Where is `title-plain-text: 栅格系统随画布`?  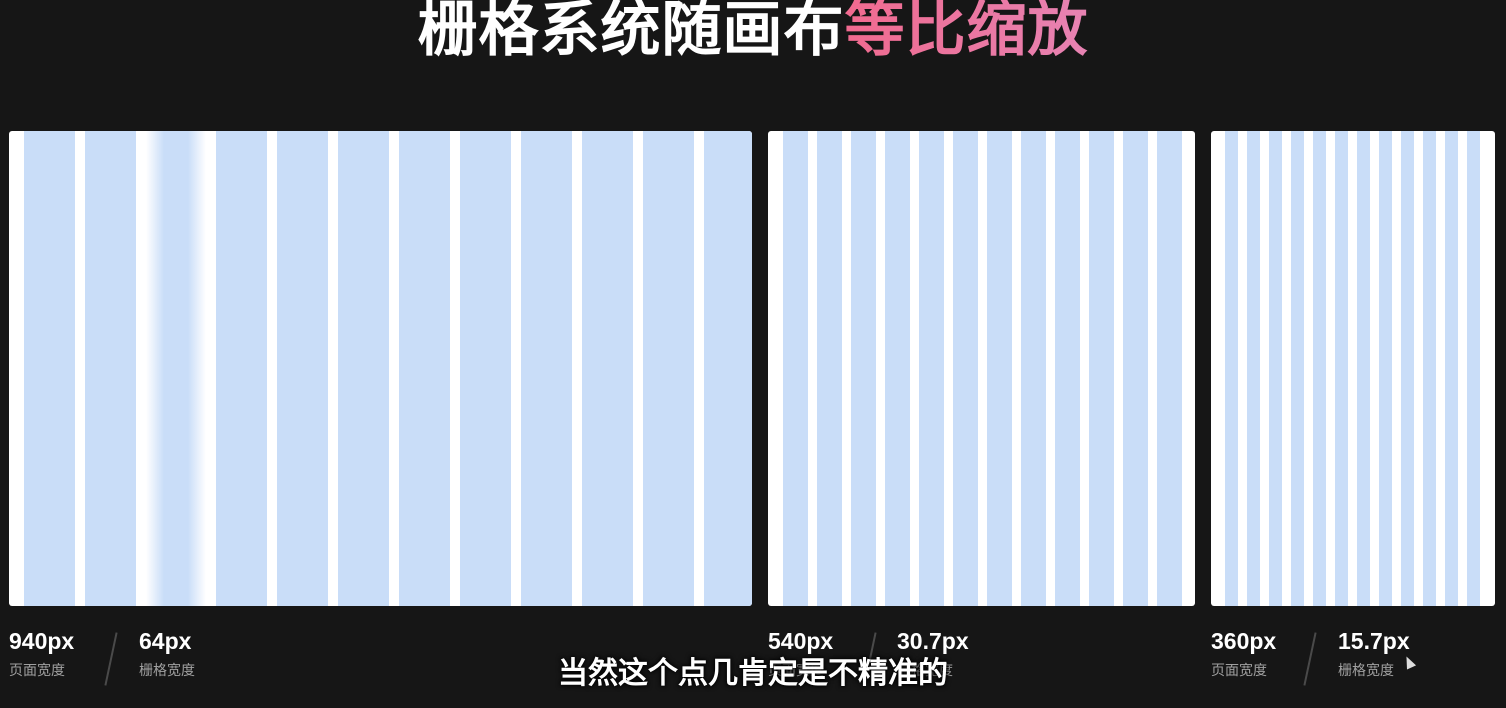 title-plain-text: 栅格系统随画布 is located at coordinates (631, 32).